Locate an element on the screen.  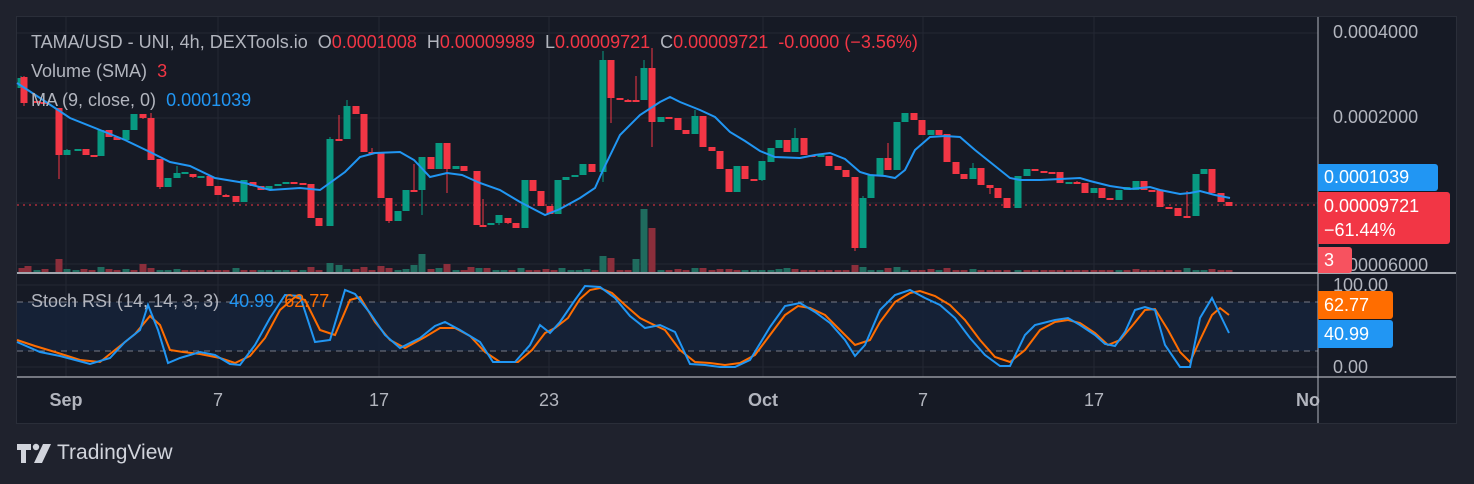
open-value: 0.0001008 is located at coordinates (374, 42).